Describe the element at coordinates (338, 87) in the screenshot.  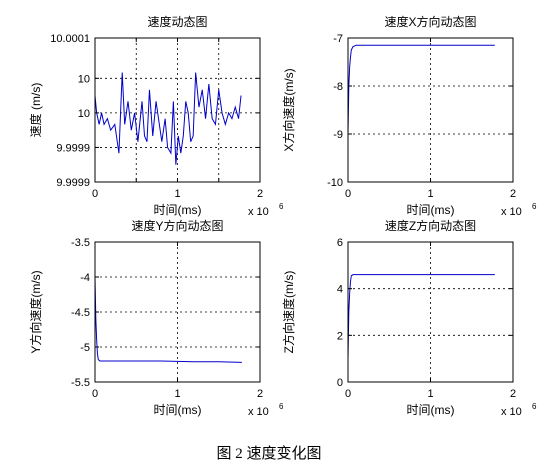
I see `y-tick-label: -8` at that location.